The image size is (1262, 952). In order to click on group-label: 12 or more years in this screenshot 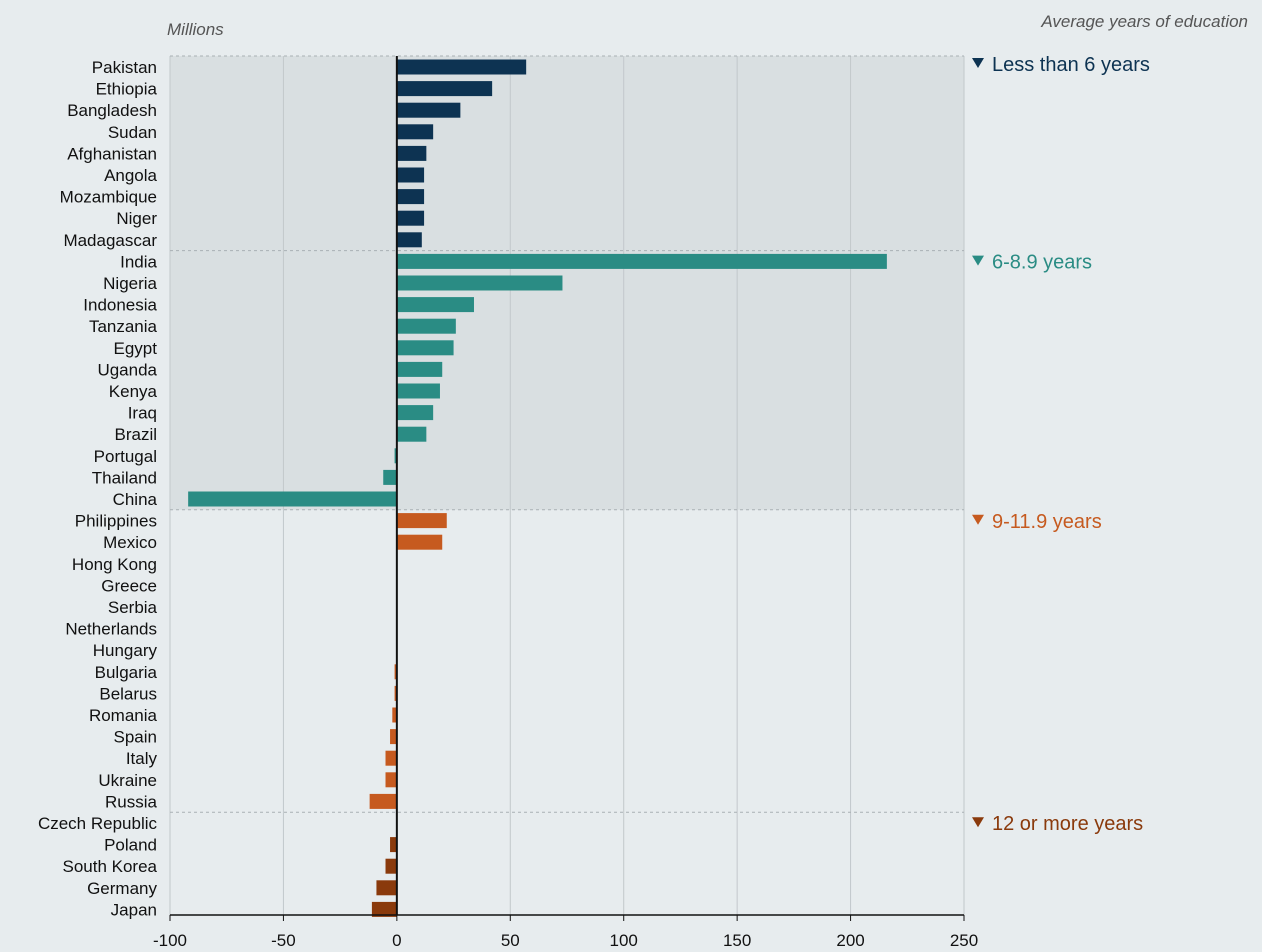, I will do `click(1067, 824)`.